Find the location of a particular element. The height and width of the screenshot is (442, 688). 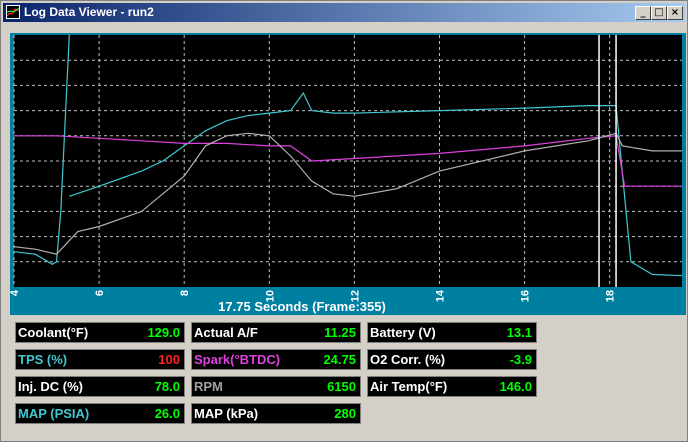

readout-actual-a-f: Actual A/F 11.25 is located at coordinates (276, 332).